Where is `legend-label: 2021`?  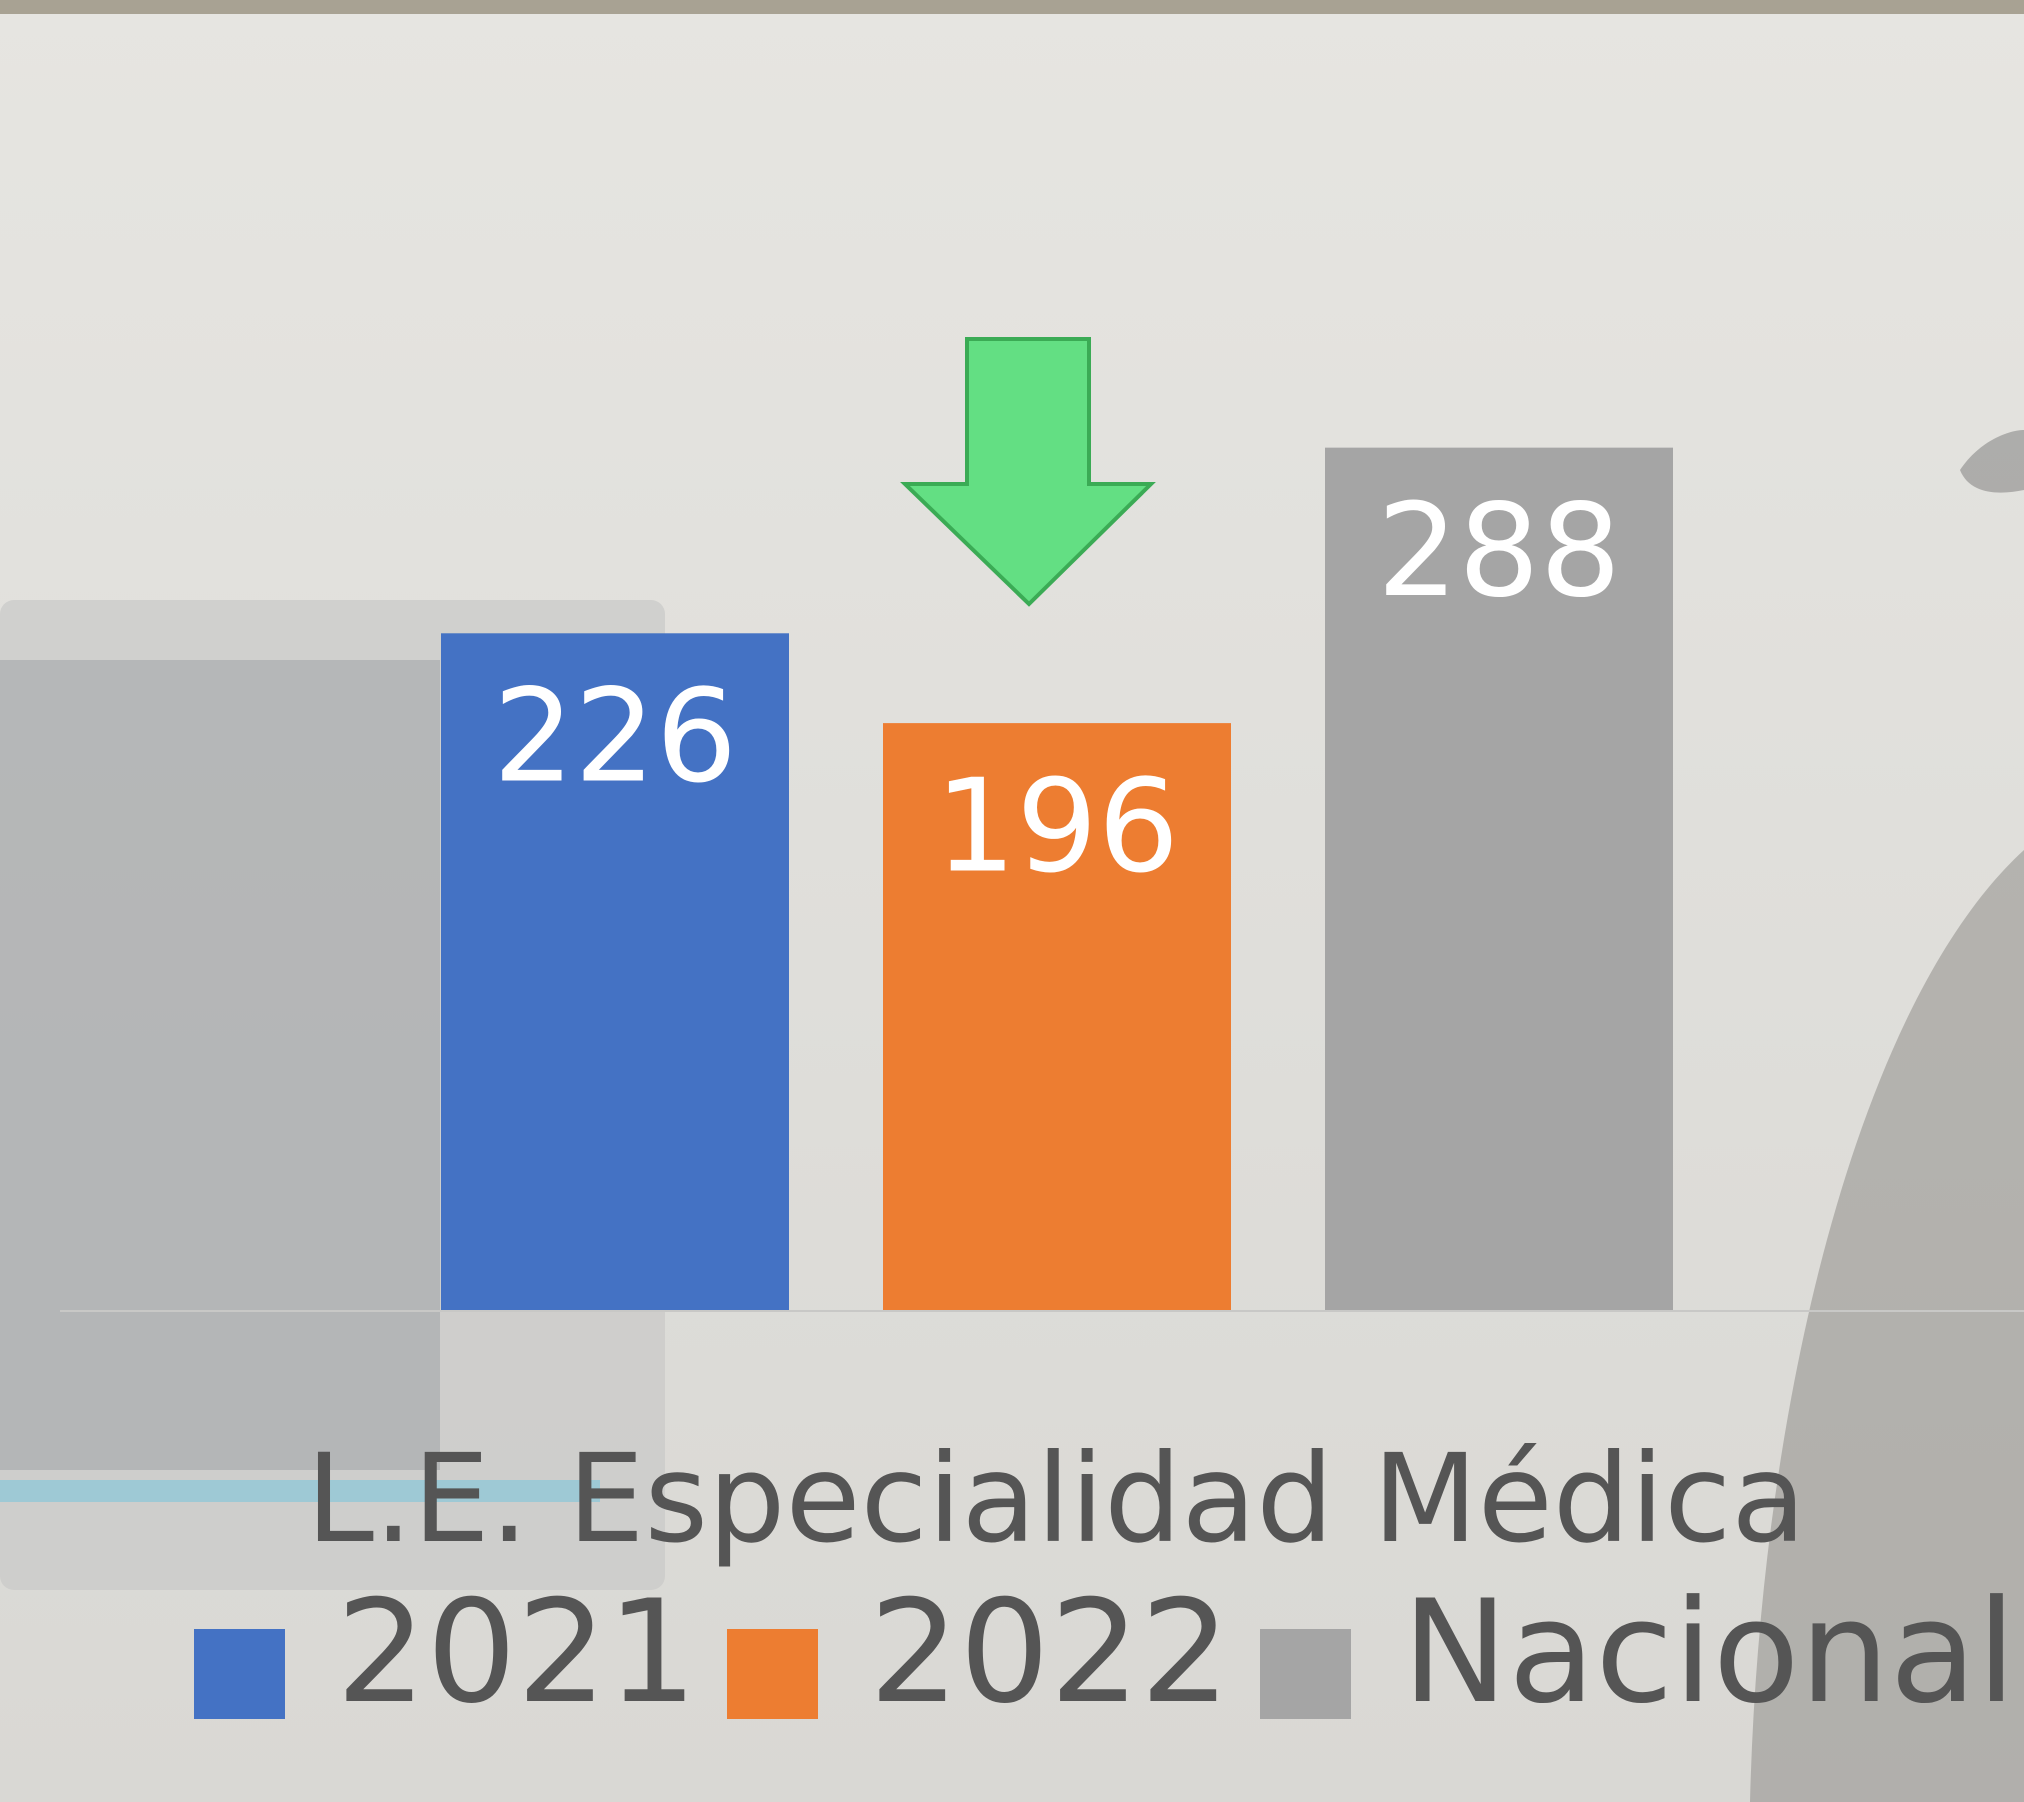
legend-label: 2021 is located at coordinates (516, 1652).